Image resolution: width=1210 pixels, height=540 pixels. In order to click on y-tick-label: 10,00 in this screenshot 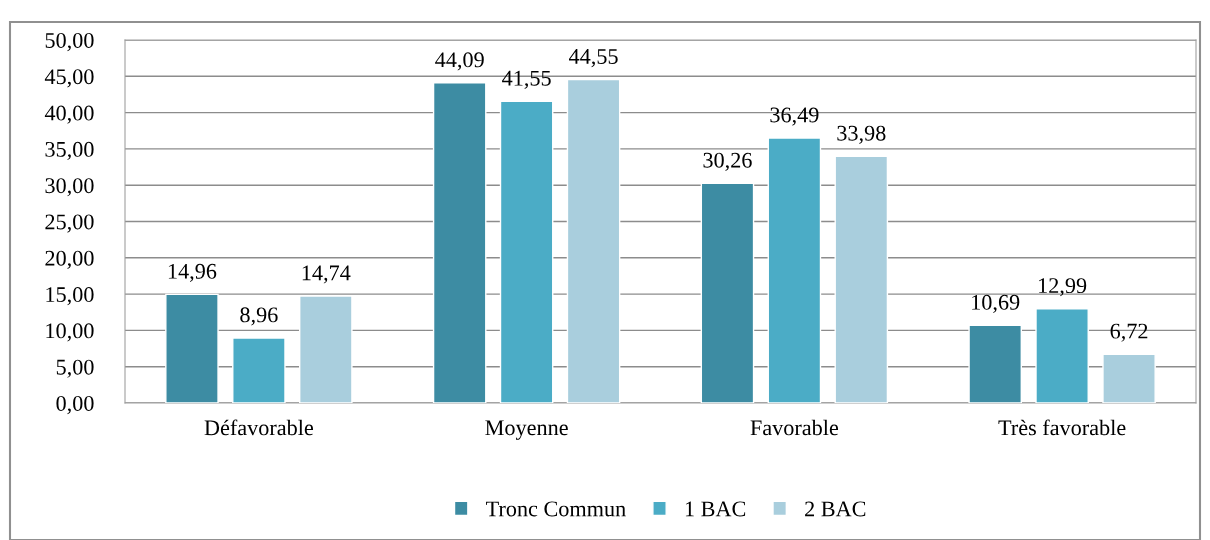, I will do `click(70, 332)`.